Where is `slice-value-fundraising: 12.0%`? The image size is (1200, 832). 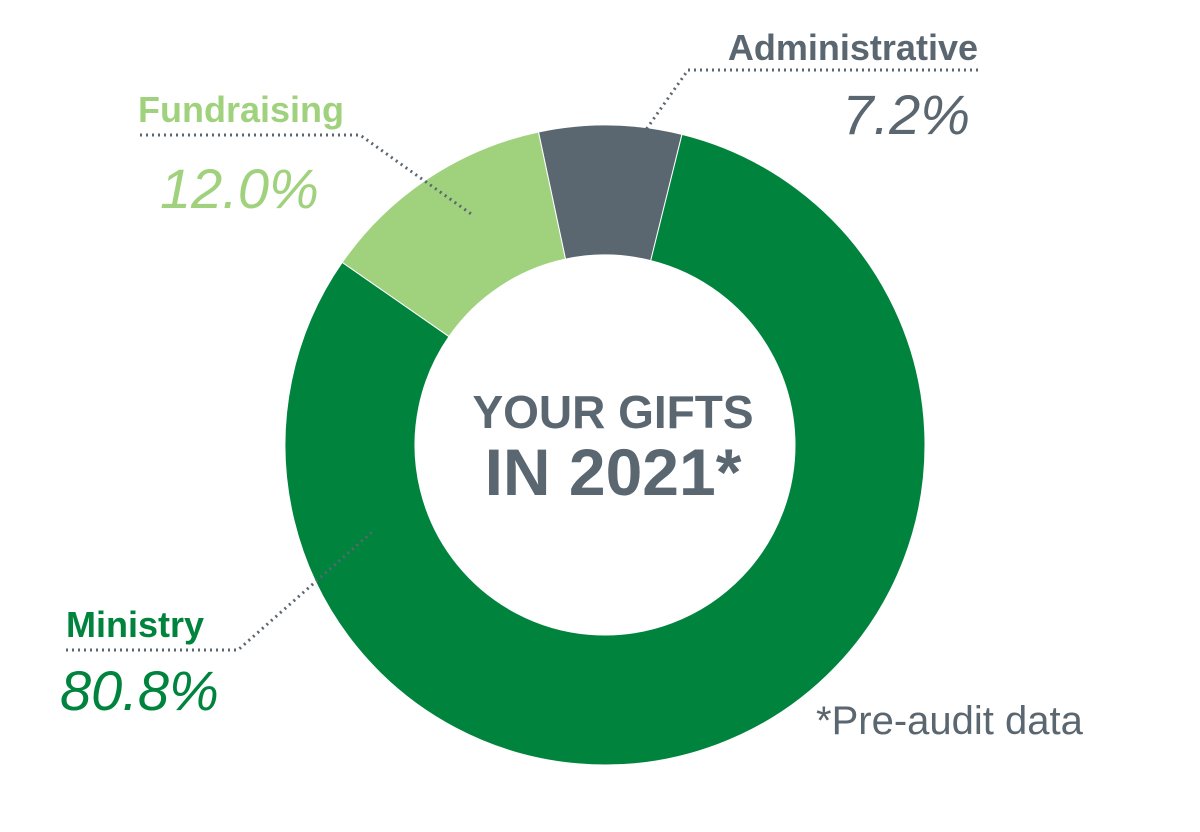 slice-value-fundraising: 12.0% is located at coordinates (239, 188).